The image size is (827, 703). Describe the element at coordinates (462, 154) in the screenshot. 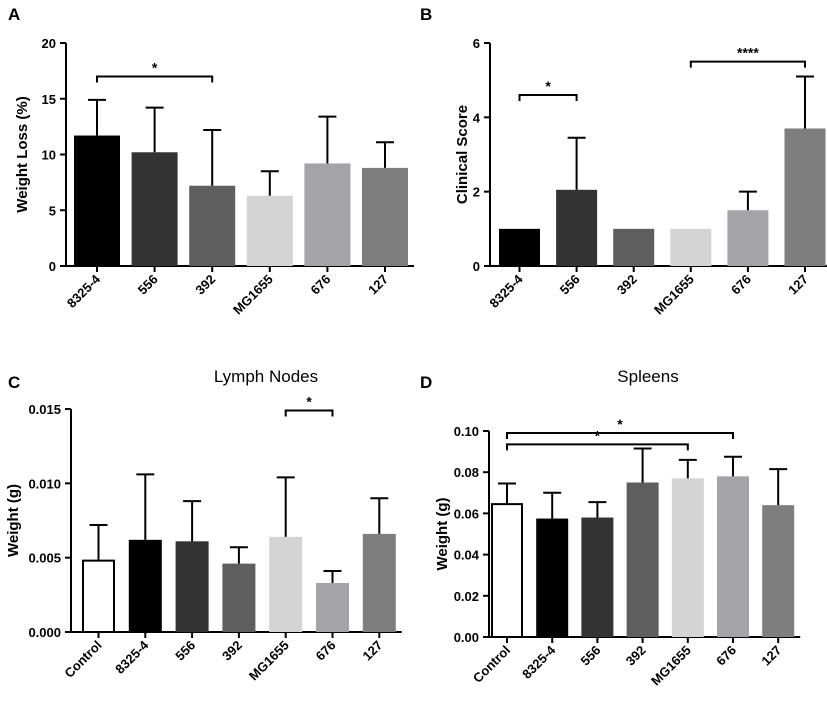

I see `y-axis-label: Clinical Score` at that location.